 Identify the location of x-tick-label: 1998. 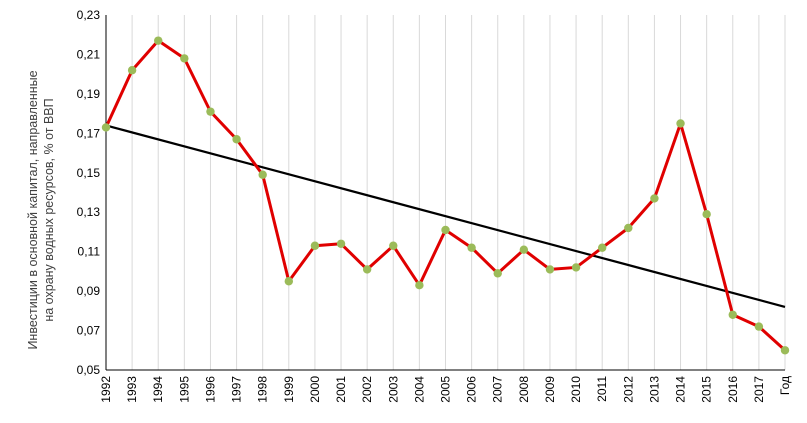
(263, 389).